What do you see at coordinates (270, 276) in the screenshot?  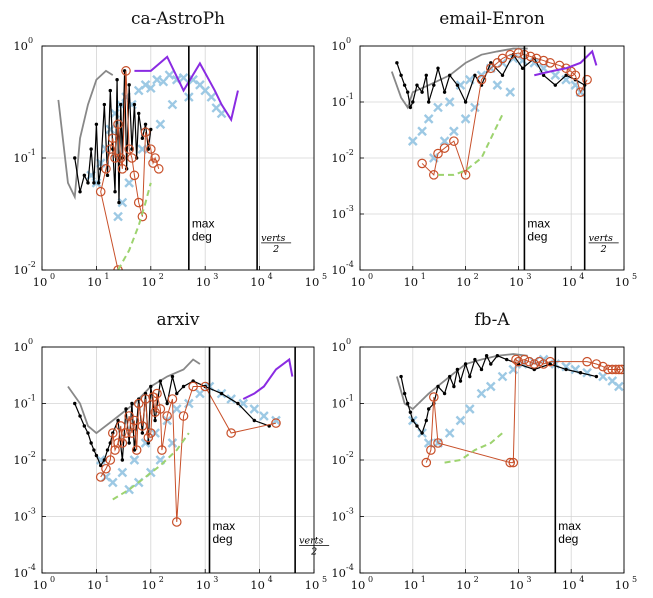 I see `x-tick-exponent: 4` at bounding box center [270, 276].